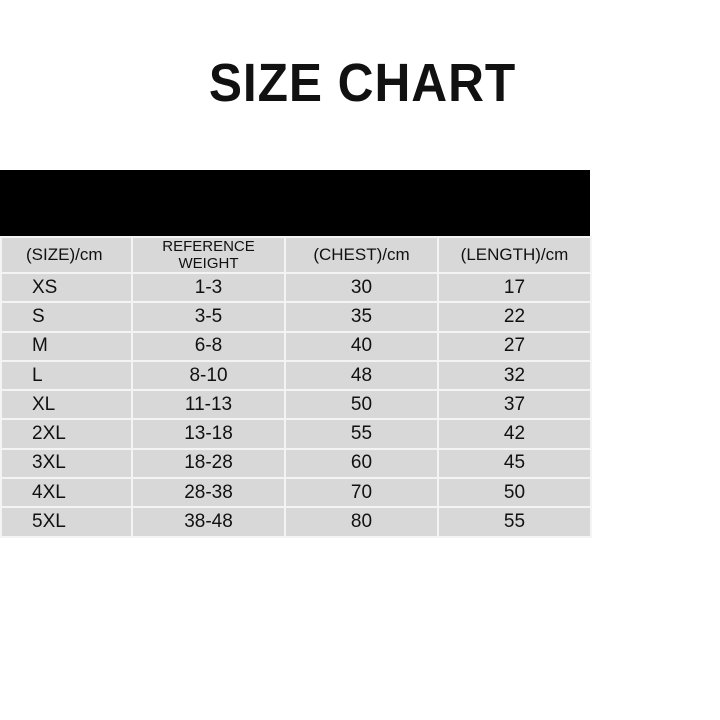 The image size is (720, 720). I want to click on header-band, so click(295, 203).